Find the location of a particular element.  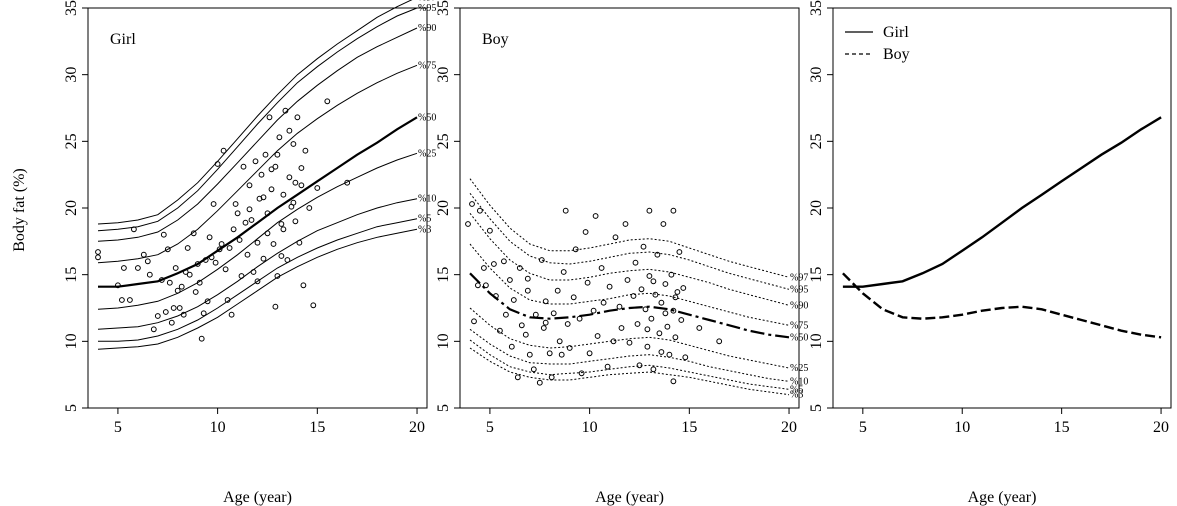

series-line-girl is located at coordinates (1002, 202).